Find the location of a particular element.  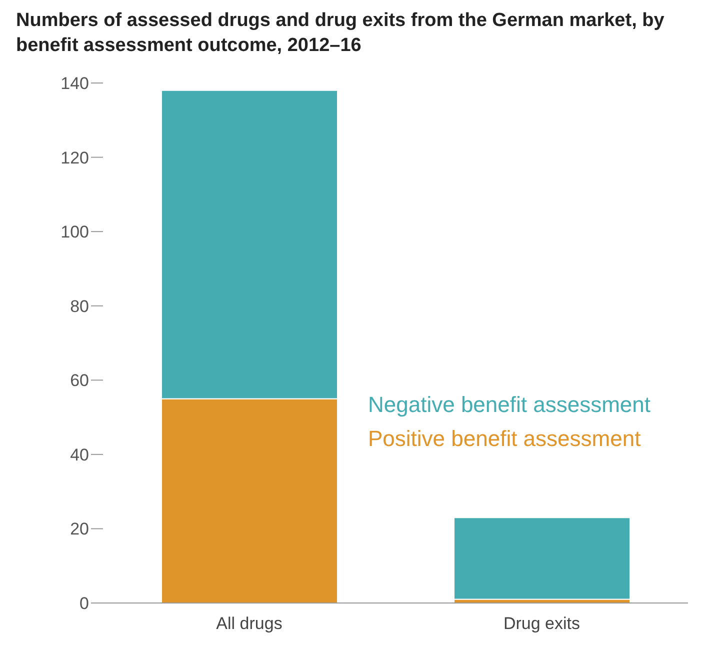

x-tick-label: All drugs is located at coordinates (249, 624).